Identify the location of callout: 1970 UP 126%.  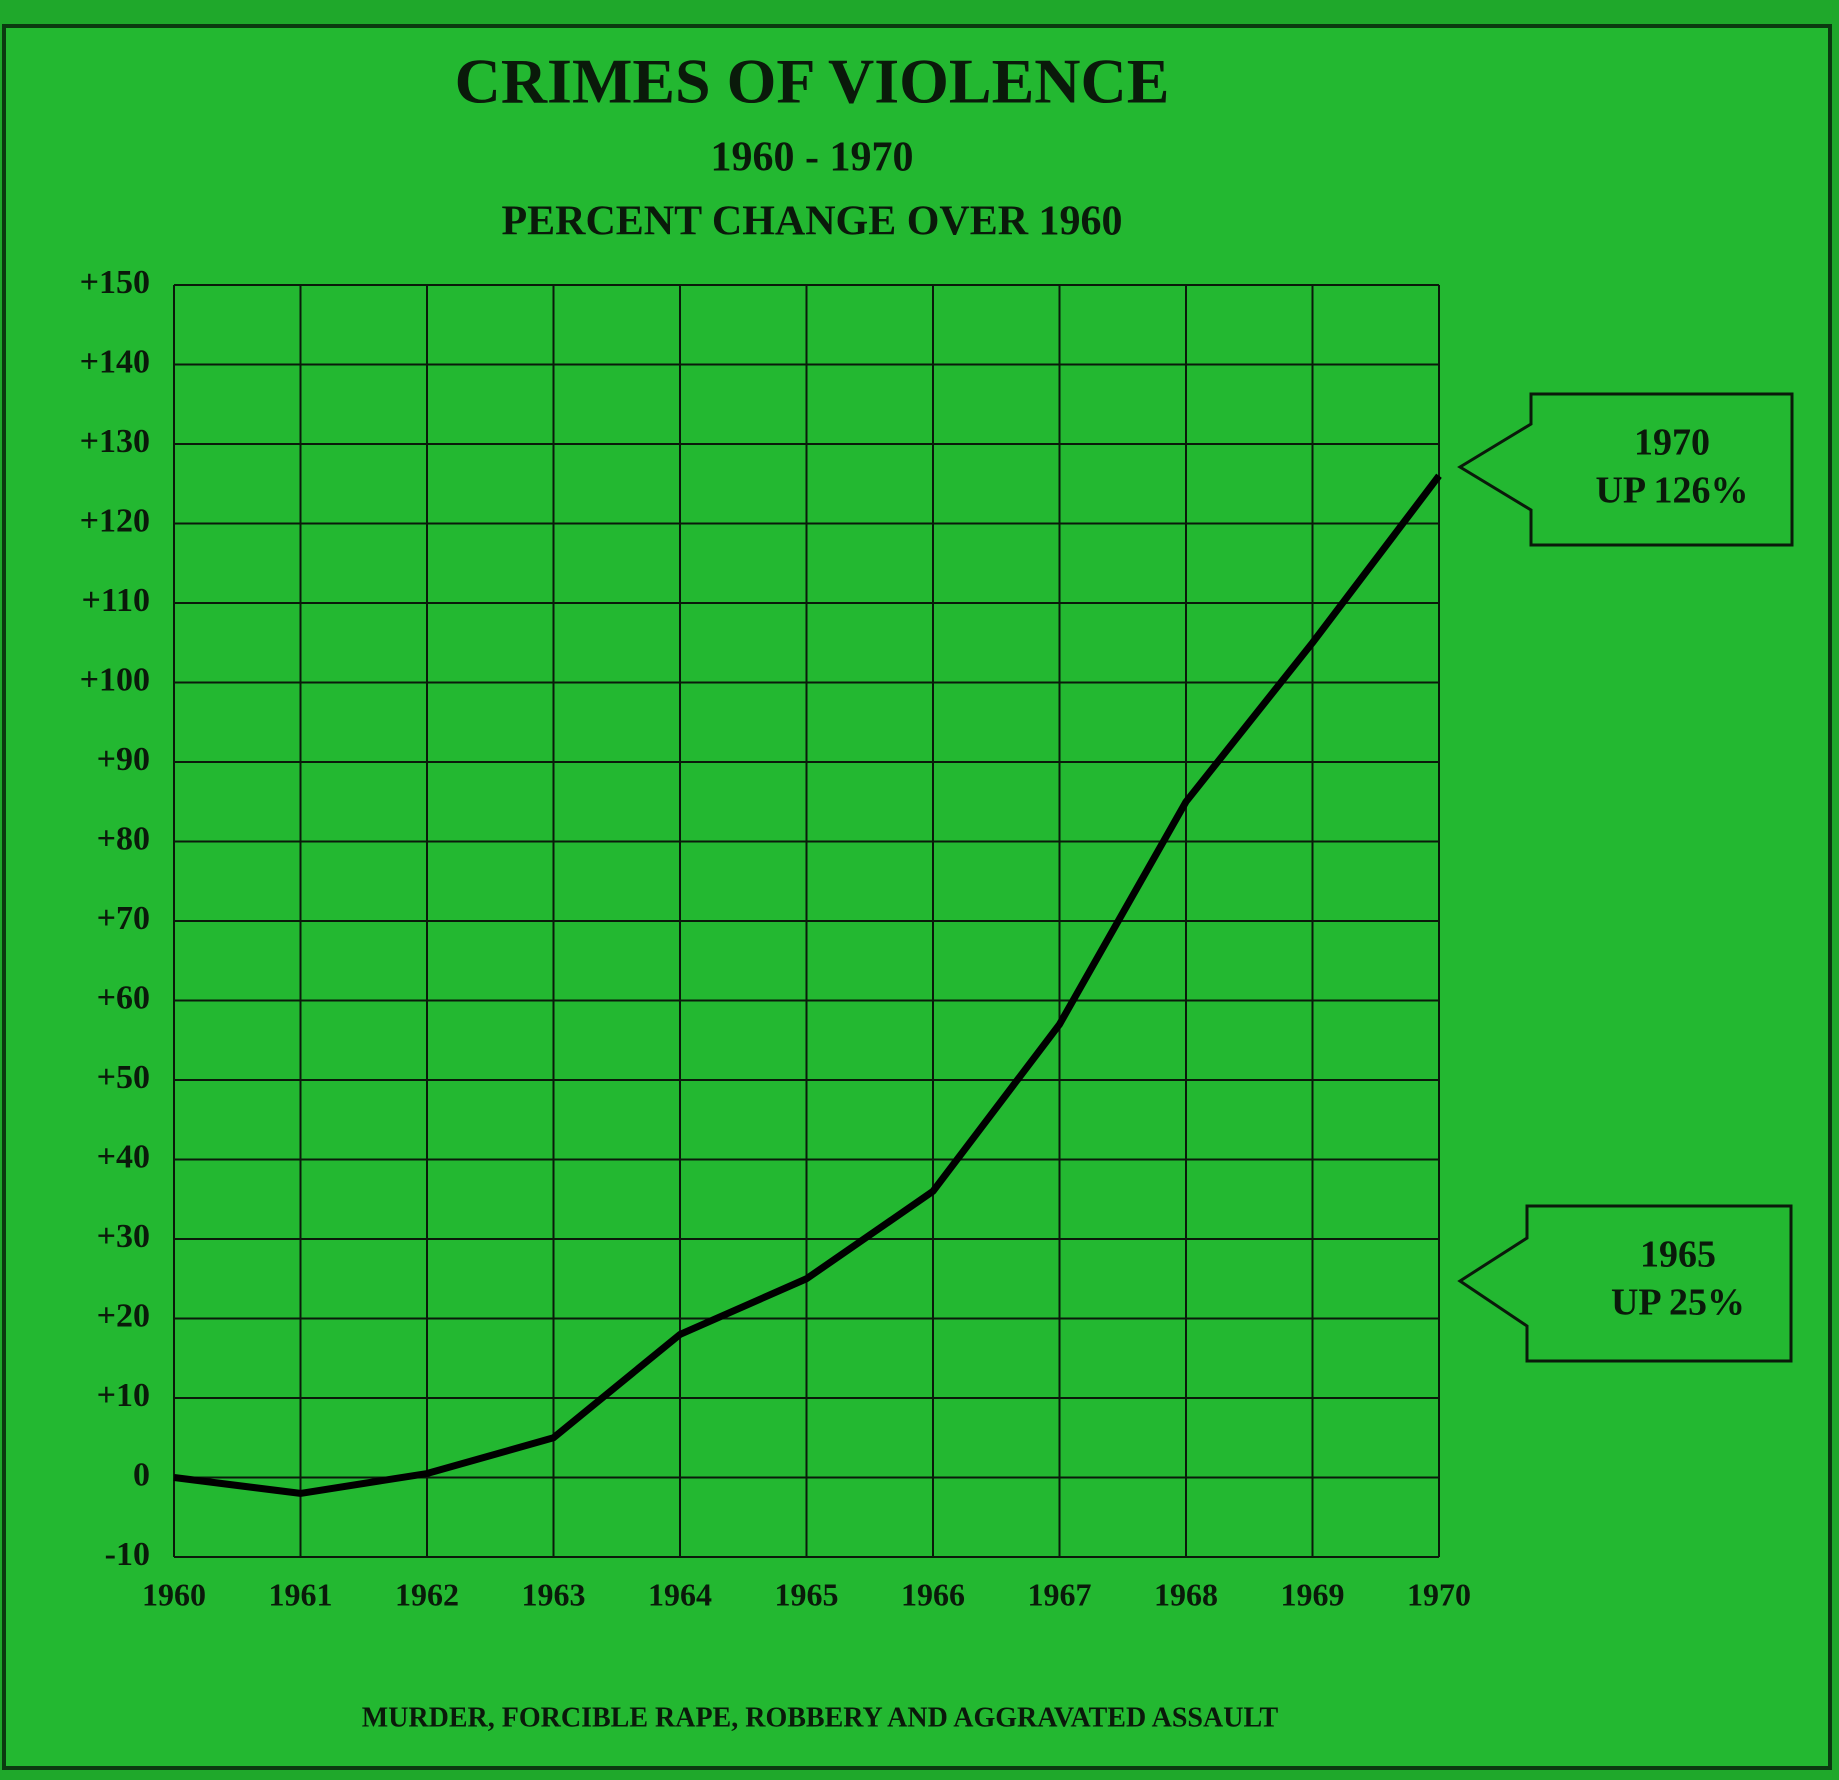
(1625, 469).